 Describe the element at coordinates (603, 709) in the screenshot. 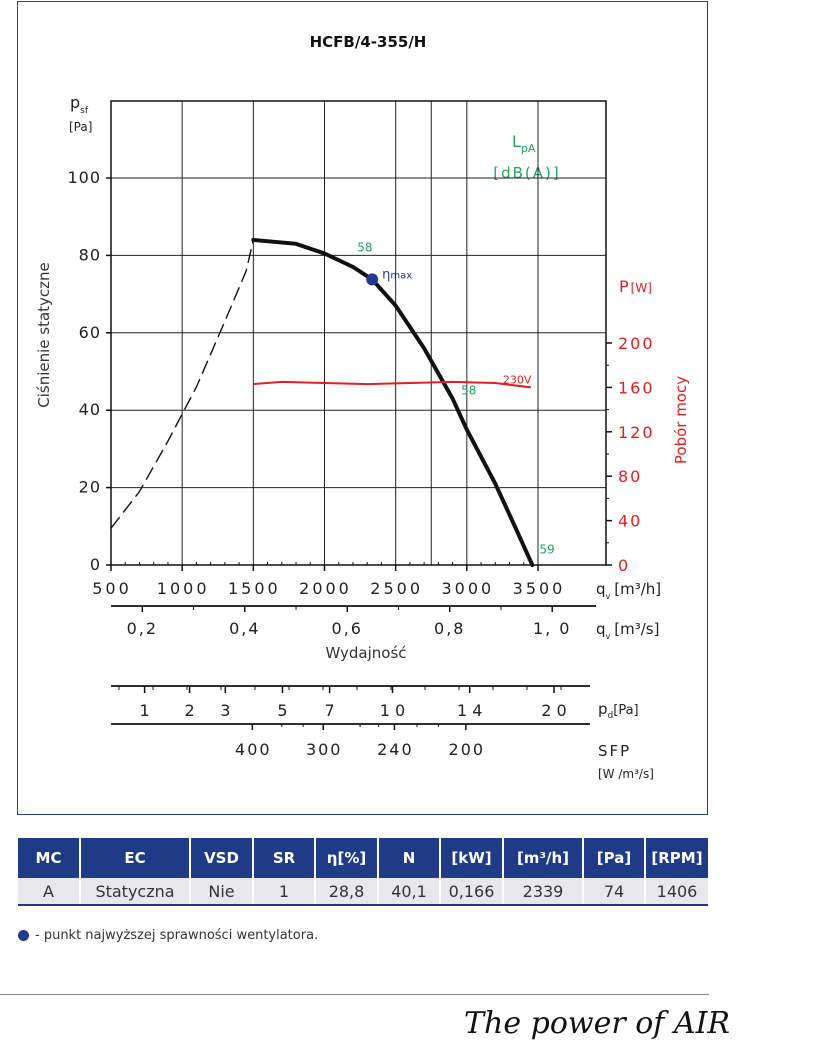

I see `pd-scale-symbol: p` at that location.